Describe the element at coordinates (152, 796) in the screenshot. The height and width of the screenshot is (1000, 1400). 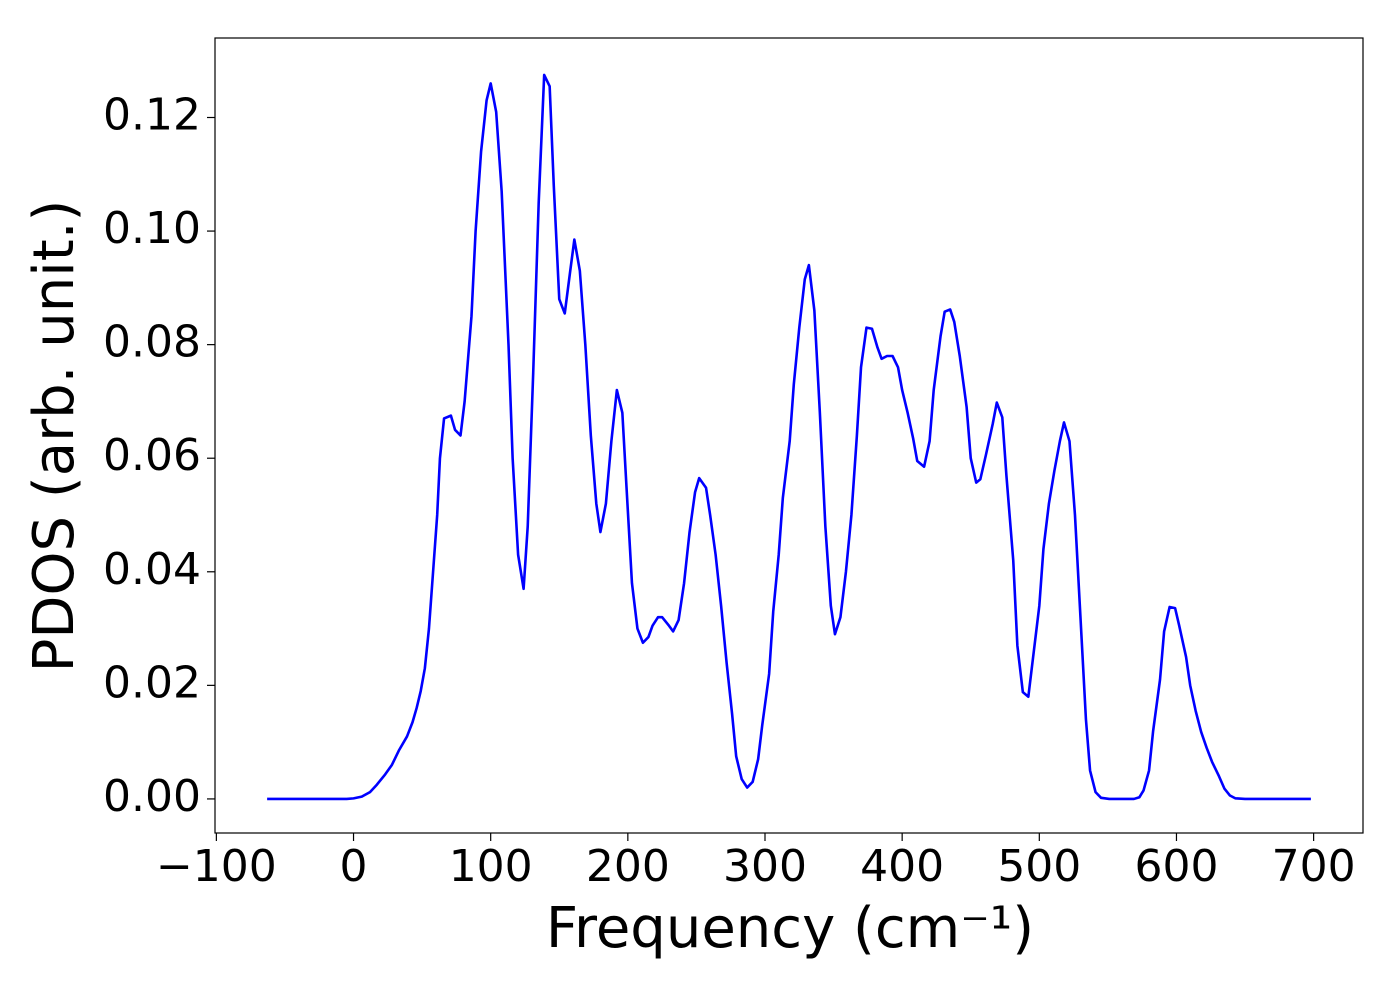
I see `y-tick-label: 0.00` at that location.